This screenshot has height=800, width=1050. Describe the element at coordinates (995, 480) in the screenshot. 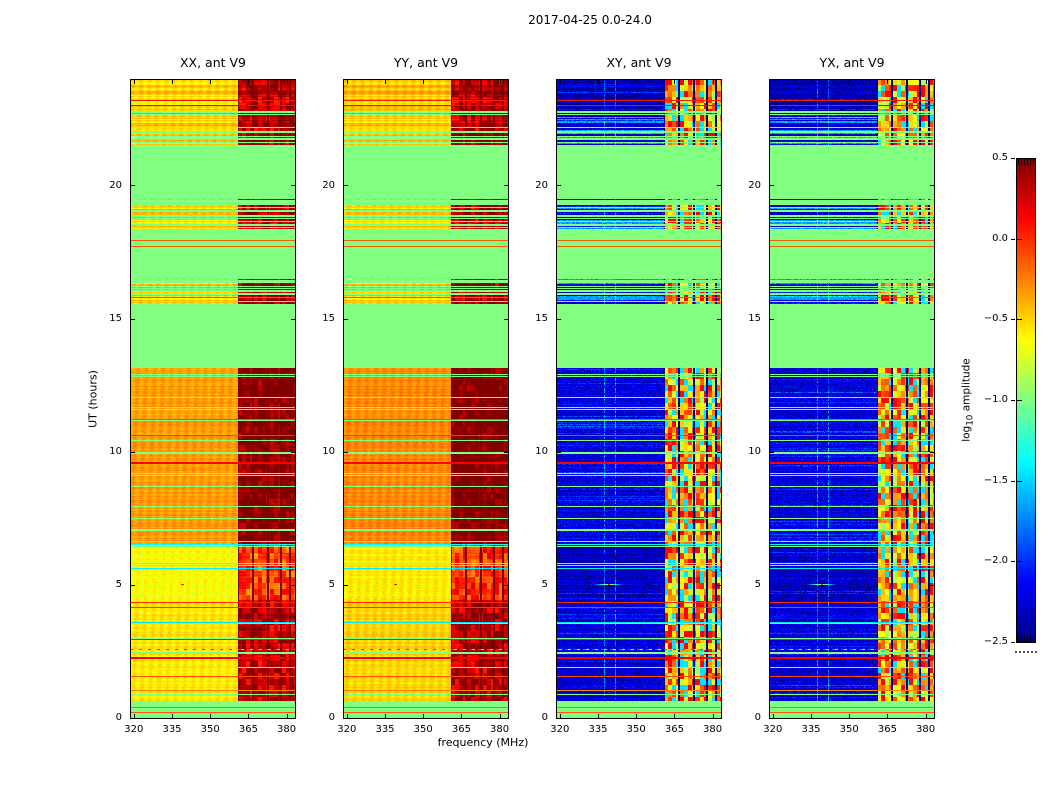

I see `colorbar-tick-label: −1.5` at that location.